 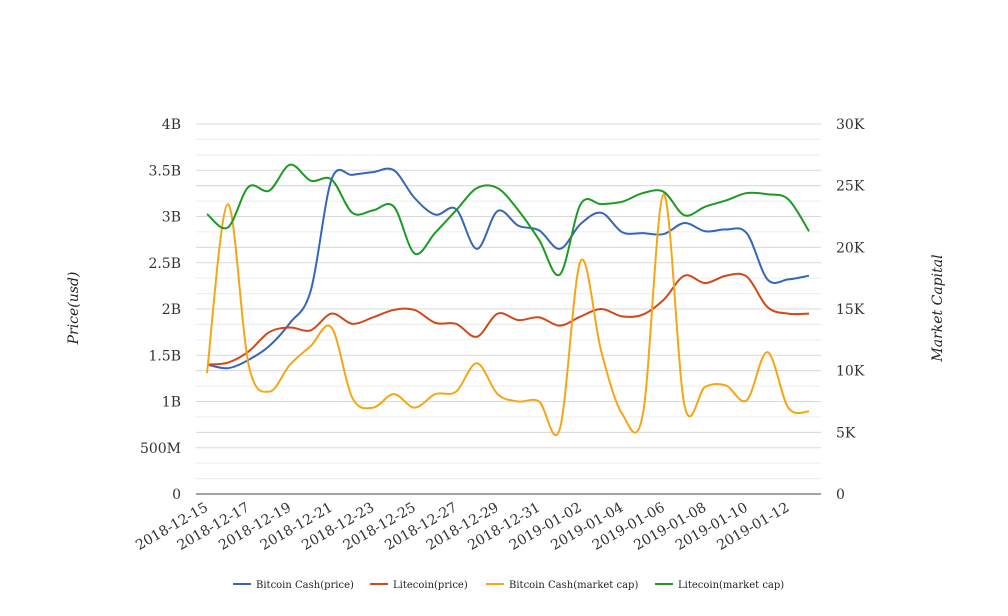 I want to click on y-right-tick-label: 20K, so click(x=850, y=248).